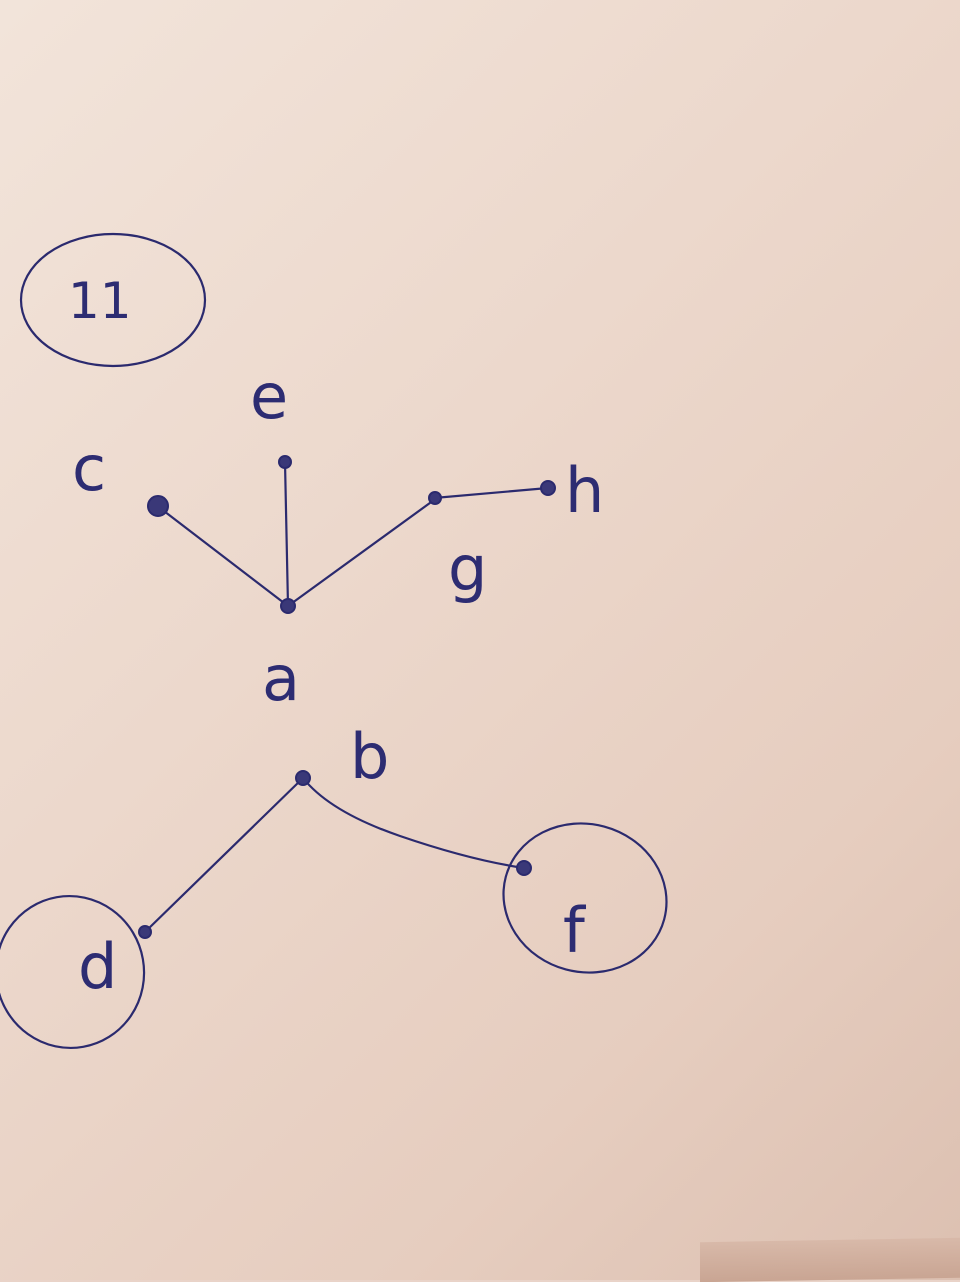 Image resolution: width=960 pixels, height=1282 pixels. What do you see at coordinates (89, 468) in the screenshot?
I see `label-c: c` at bounding box center [89, 468].